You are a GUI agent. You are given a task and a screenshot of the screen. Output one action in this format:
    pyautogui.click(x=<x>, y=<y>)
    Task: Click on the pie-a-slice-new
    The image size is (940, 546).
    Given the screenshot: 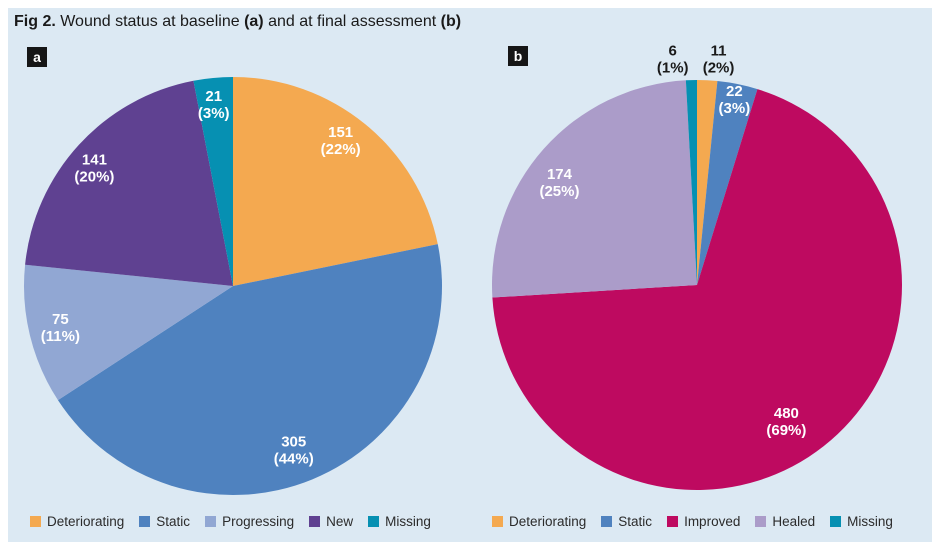 What is the action you would take?
    pyautogui.click(x=129, y=183)
    